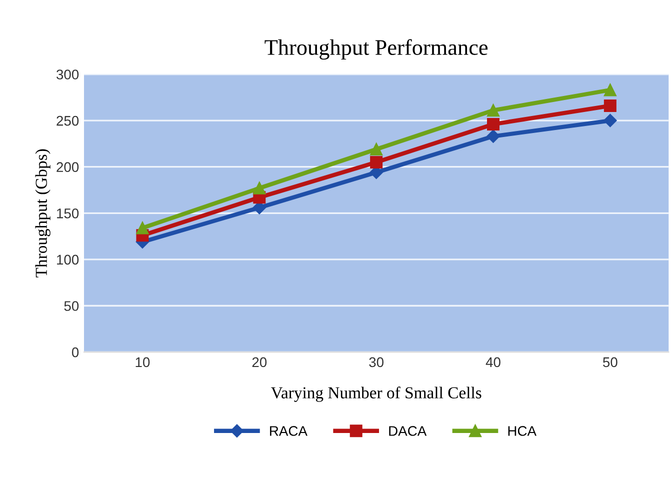 This screenshot has height=479, width=672. Describe the element at coordinates (376, 394) in the screenshot. I see `x-axis-title: Varying Number of Small Cells` at that location.